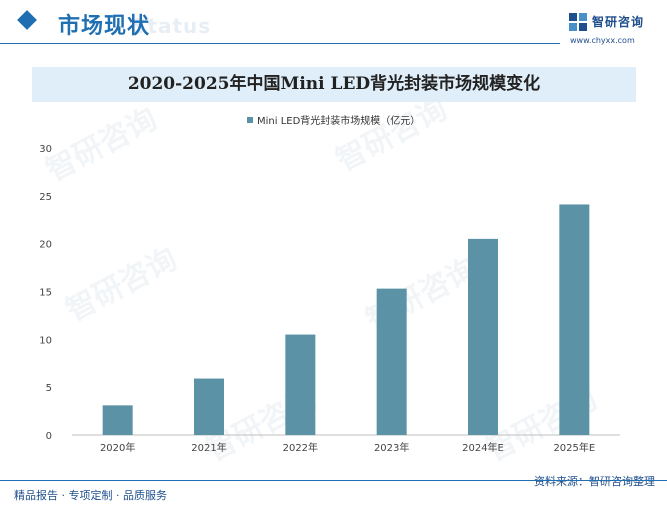  What do you see at coordinates (45, 340) in the screenshot?
I see `y-tick-label: 10` at bounding box center [45, 340].